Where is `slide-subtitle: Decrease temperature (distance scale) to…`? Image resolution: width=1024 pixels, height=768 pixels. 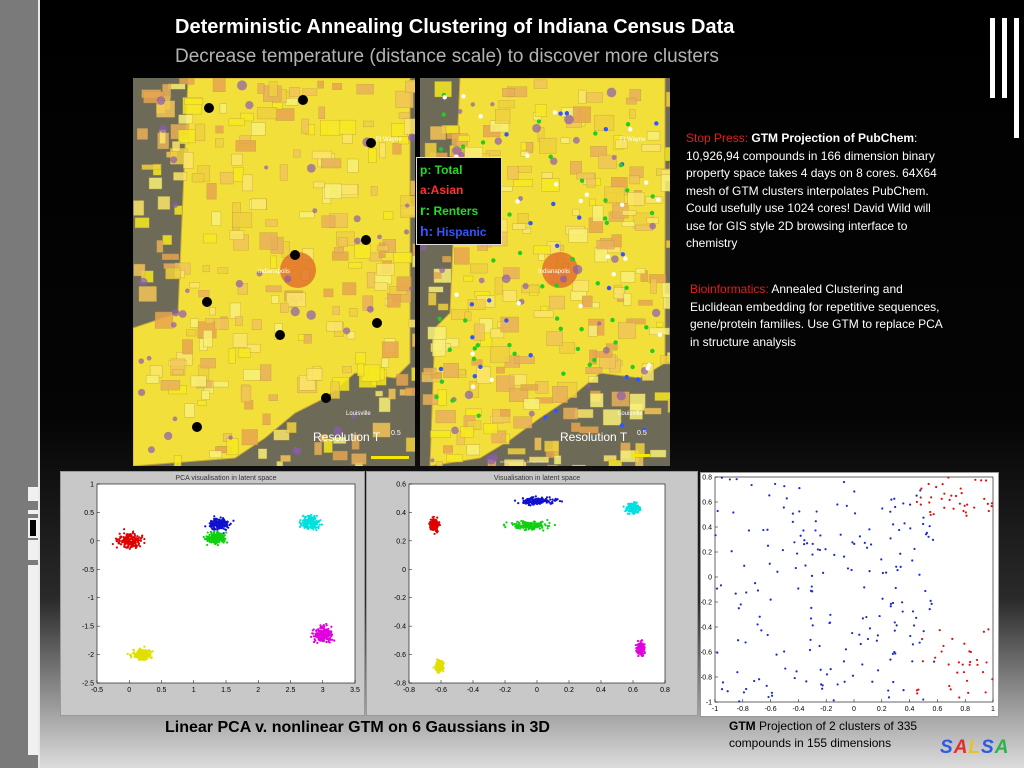 slide-subtitle: Decrease temperature (distance scale) to… is located at coordinates (447, 56).